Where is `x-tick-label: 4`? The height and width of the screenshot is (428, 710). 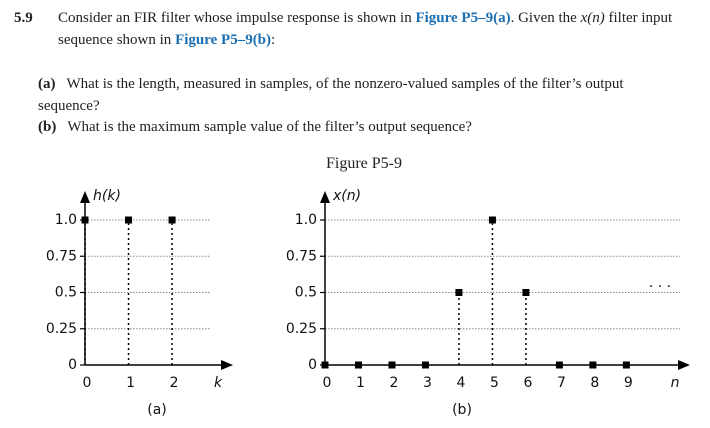
x-tick-label: 4 is located at coordinates (460, 383).